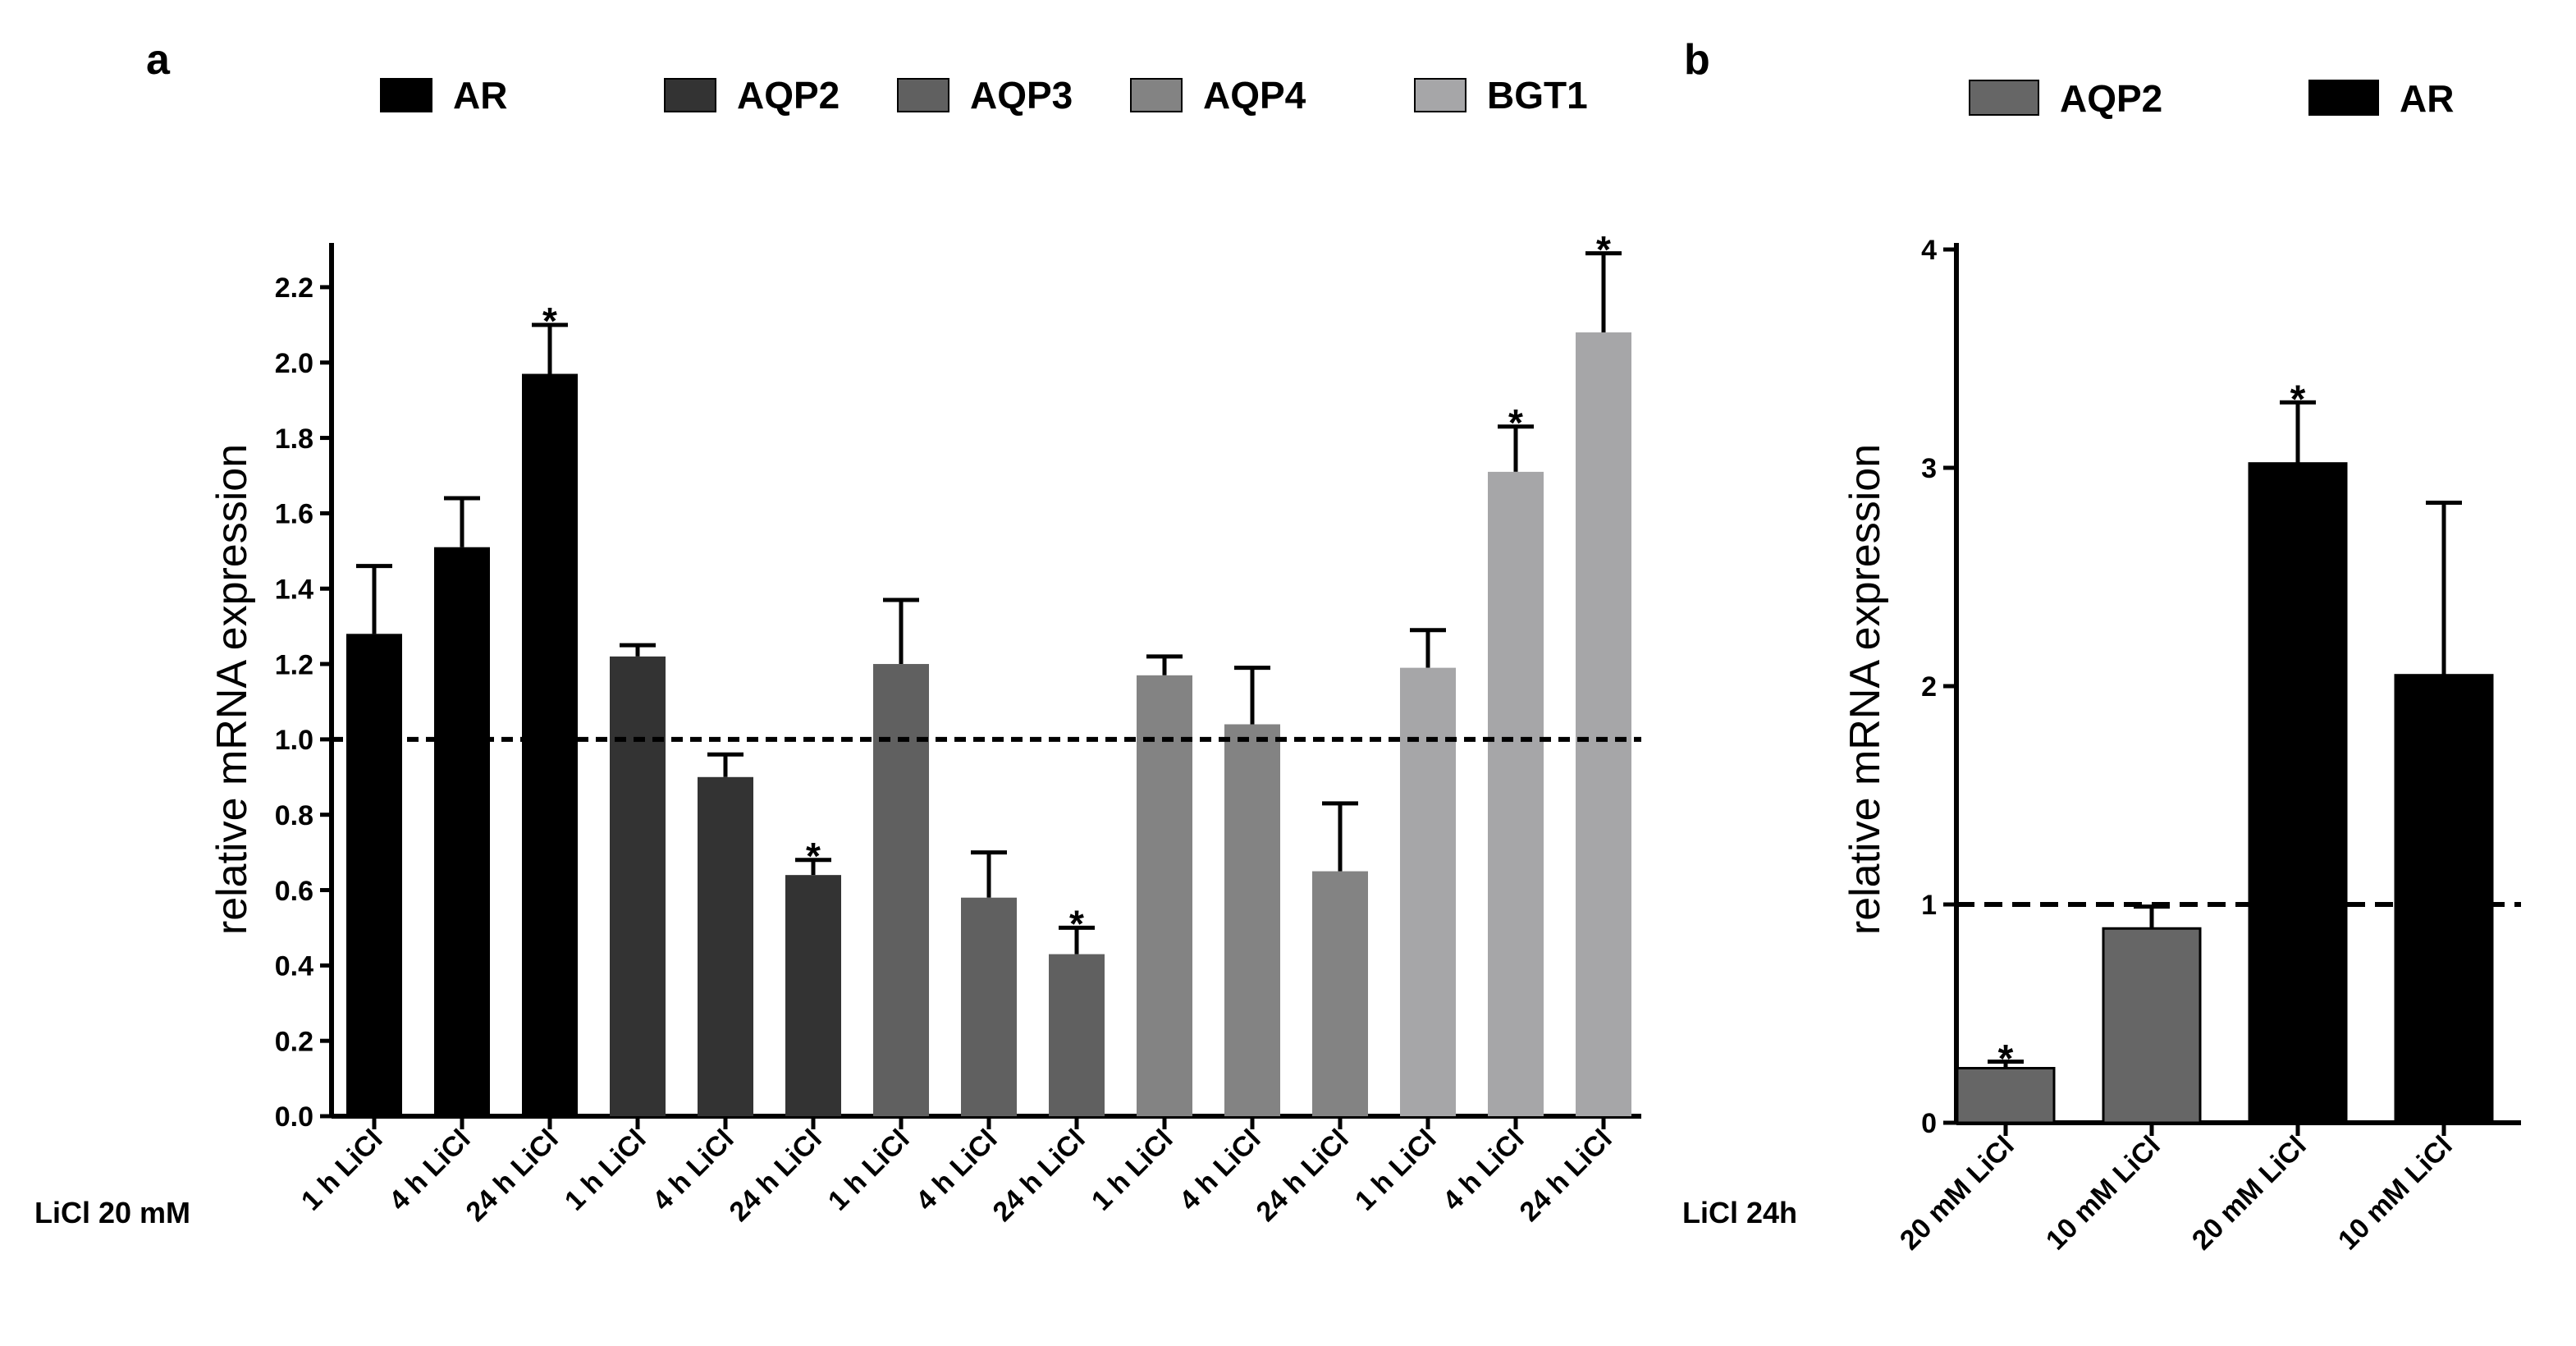 The image size is (2576, 1346). What do you see at coordinates (1865, 689) in the screenshot?
I see `y-axis-label-b: relative mRNA expression` at bounding box center [1865, 689].